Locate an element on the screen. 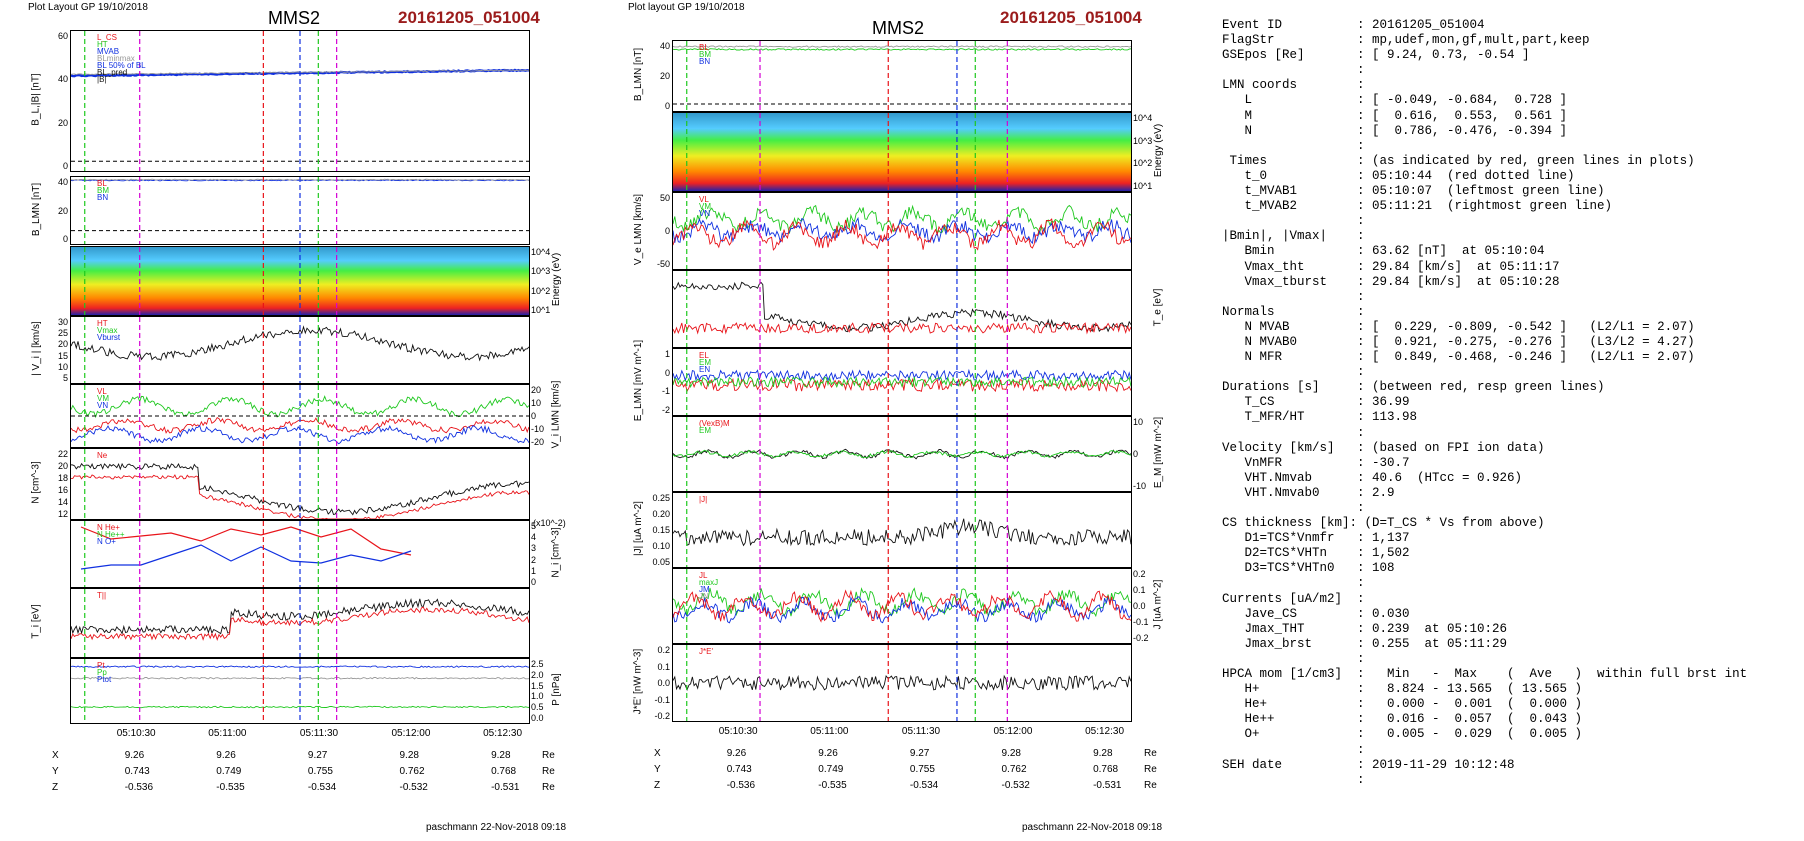  legend-entry: Pp is located at coordinates (102, 672).